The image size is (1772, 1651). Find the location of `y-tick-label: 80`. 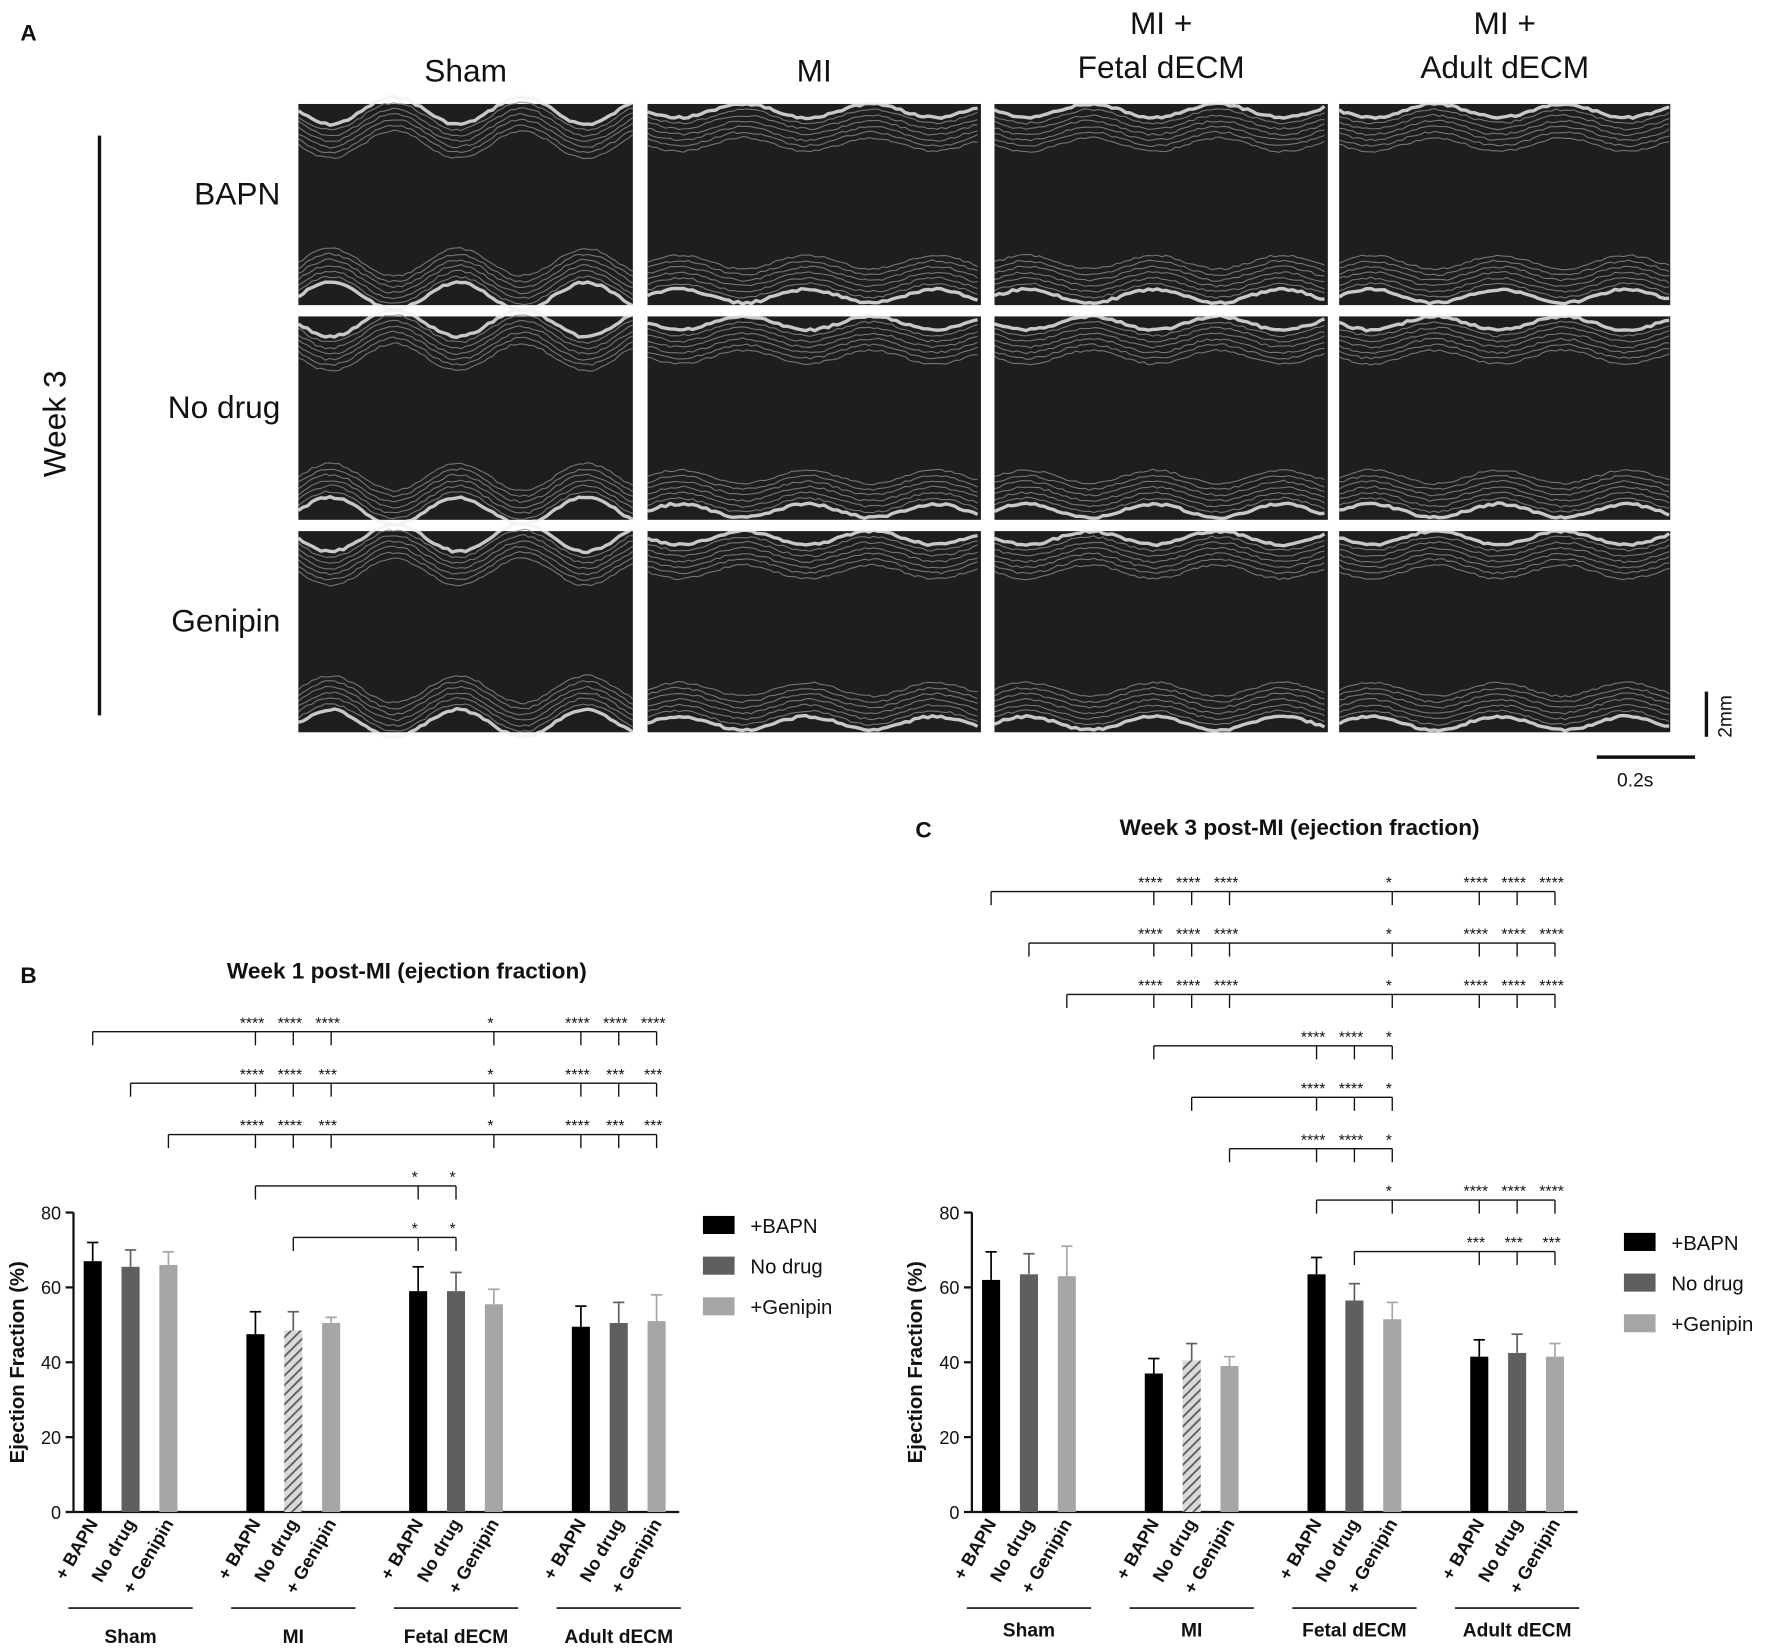

y-tick-label: 80 is located at coordinates (949, 1213).